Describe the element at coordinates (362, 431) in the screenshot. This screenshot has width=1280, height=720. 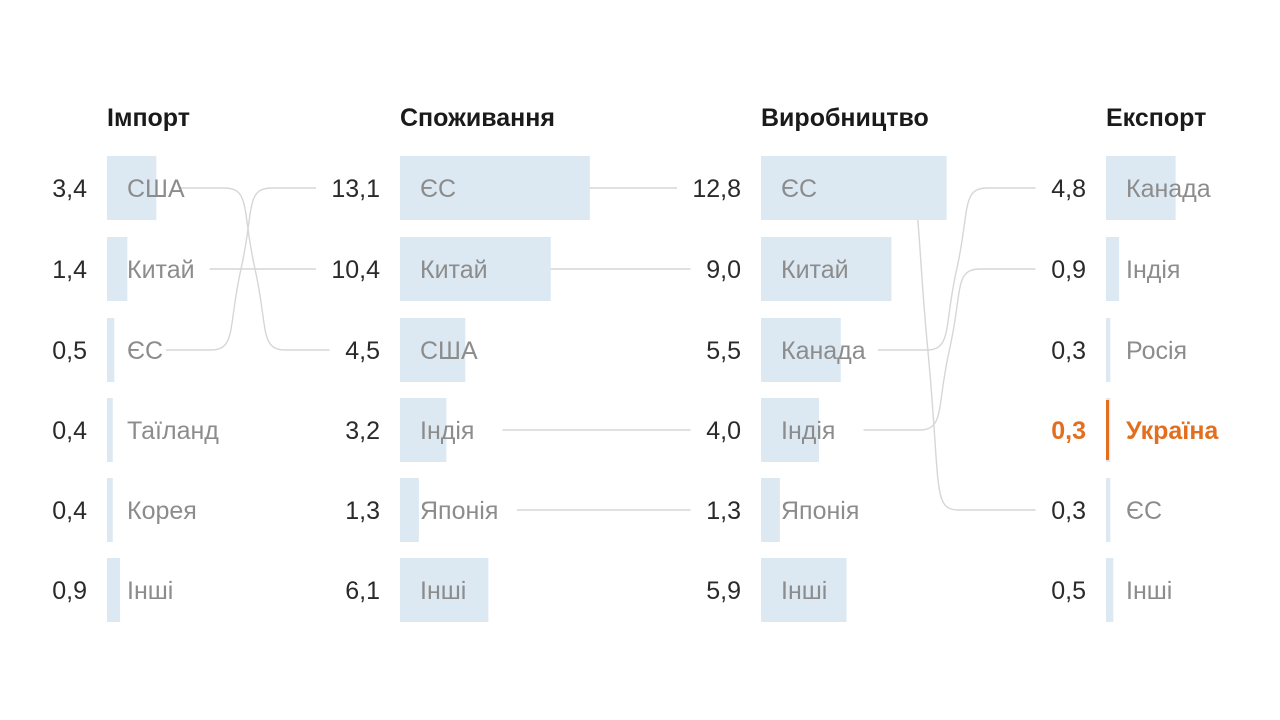
I see `value-label: 3,2` at that location.